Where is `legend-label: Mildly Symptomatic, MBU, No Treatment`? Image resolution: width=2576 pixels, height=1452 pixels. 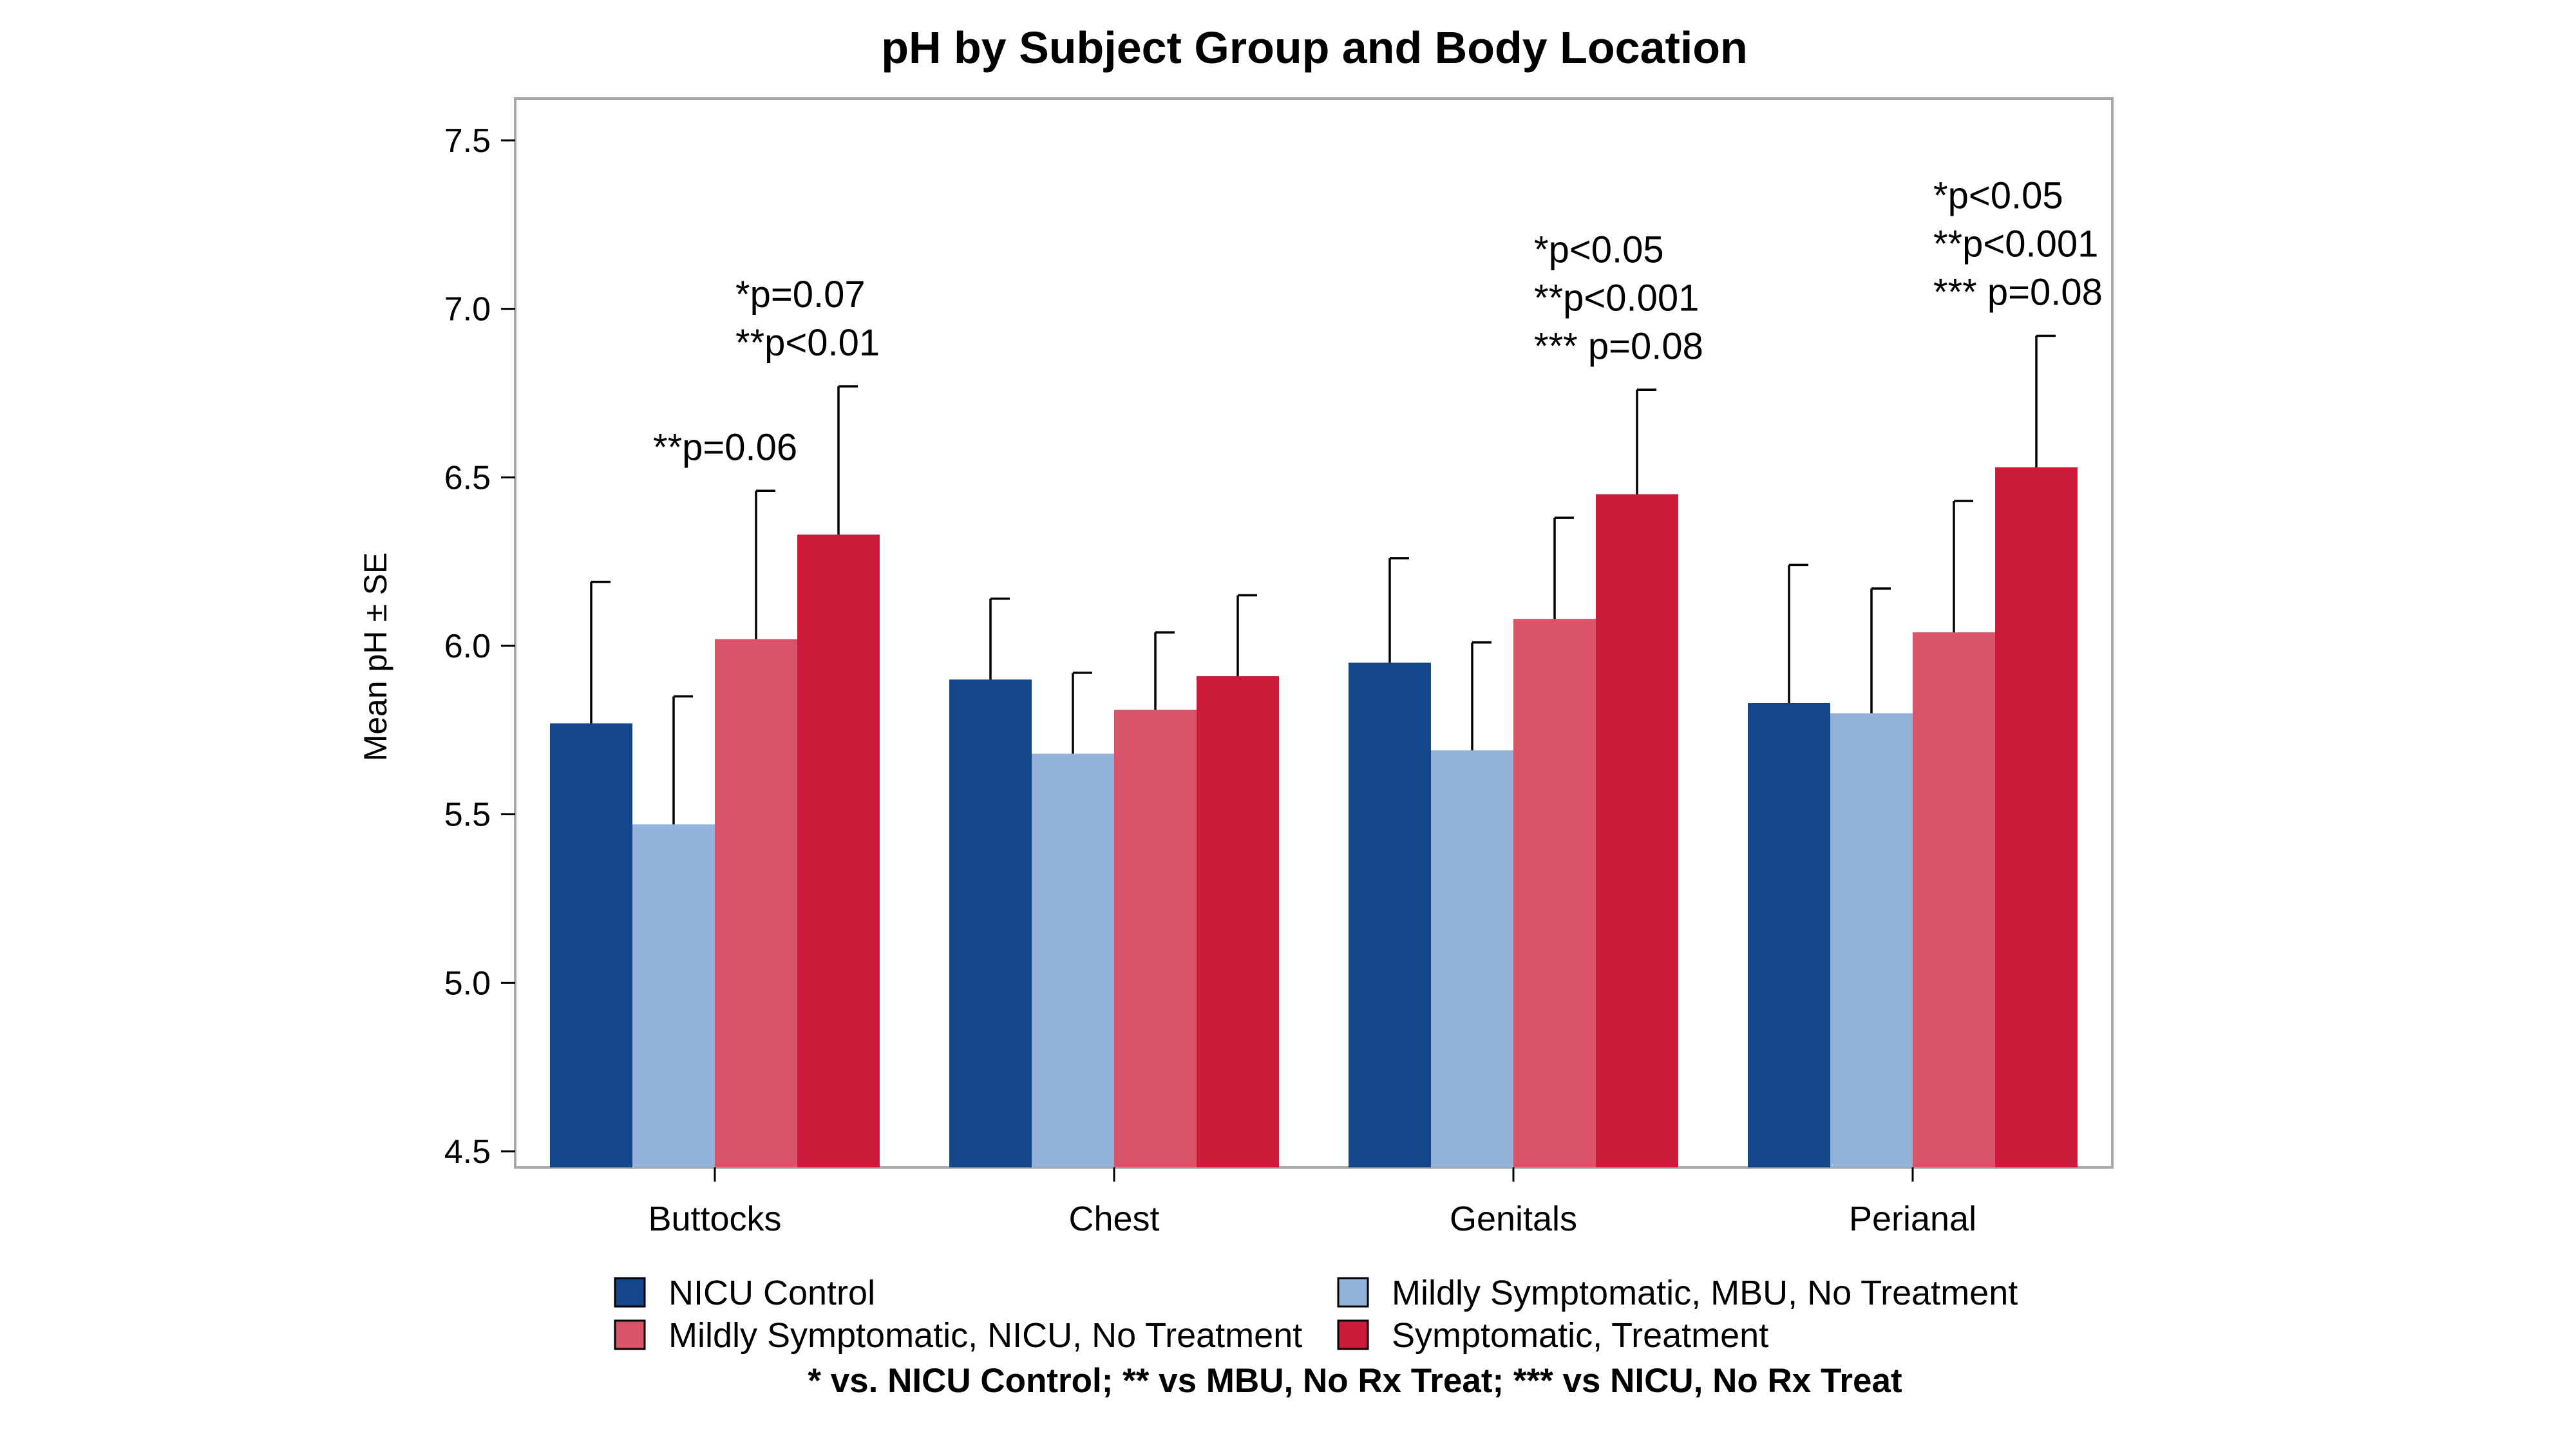 legend-label: Mildly Symptomatic, MBU, No Treatment is located at coordinates (1705, 1293).